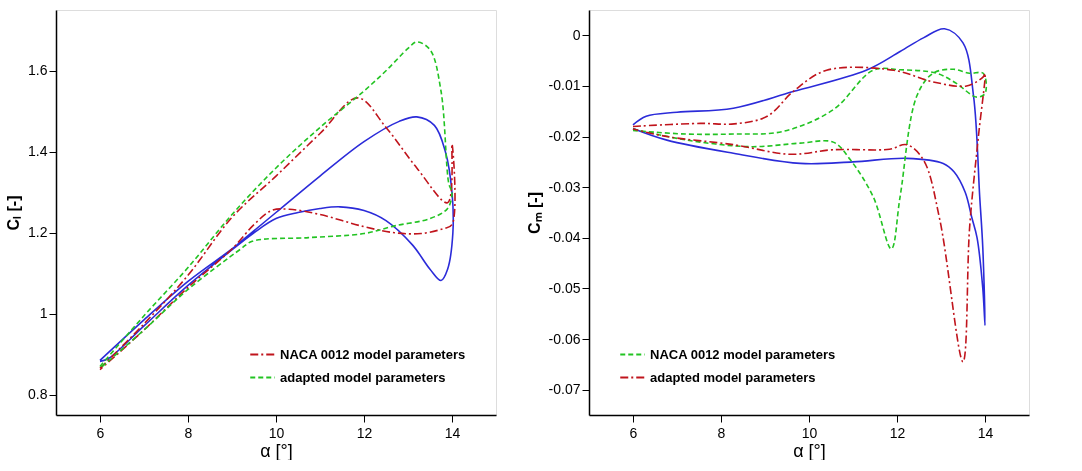  What do you see at coordinates (564, 338) in the screenshot?
I see `y-tick-label: -0.06` at bounding box center [564, 338].